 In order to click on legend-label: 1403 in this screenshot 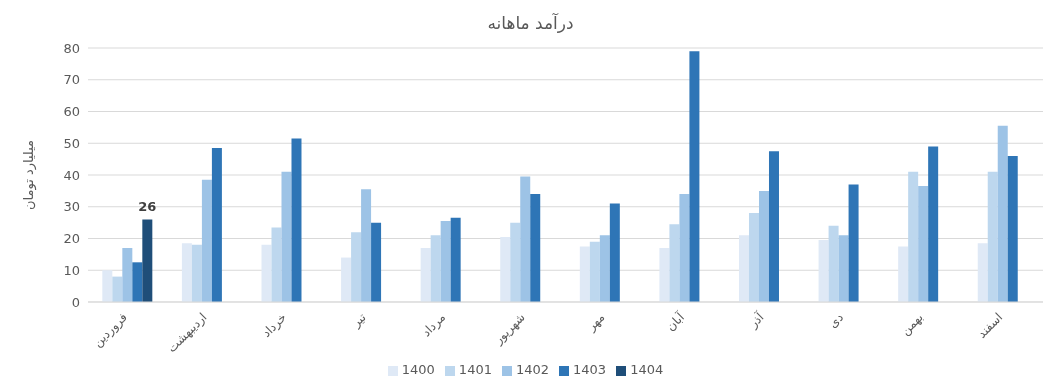, I will do `click(590, 369)`.